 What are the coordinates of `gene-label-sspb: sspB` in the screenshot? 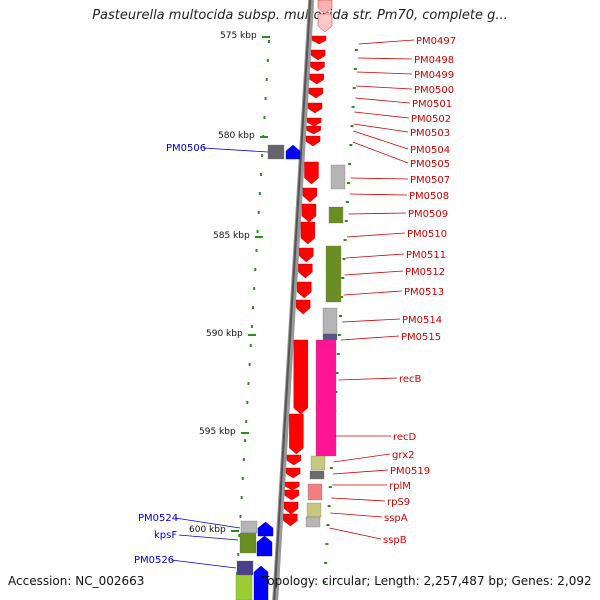 It's located at (395, 540).